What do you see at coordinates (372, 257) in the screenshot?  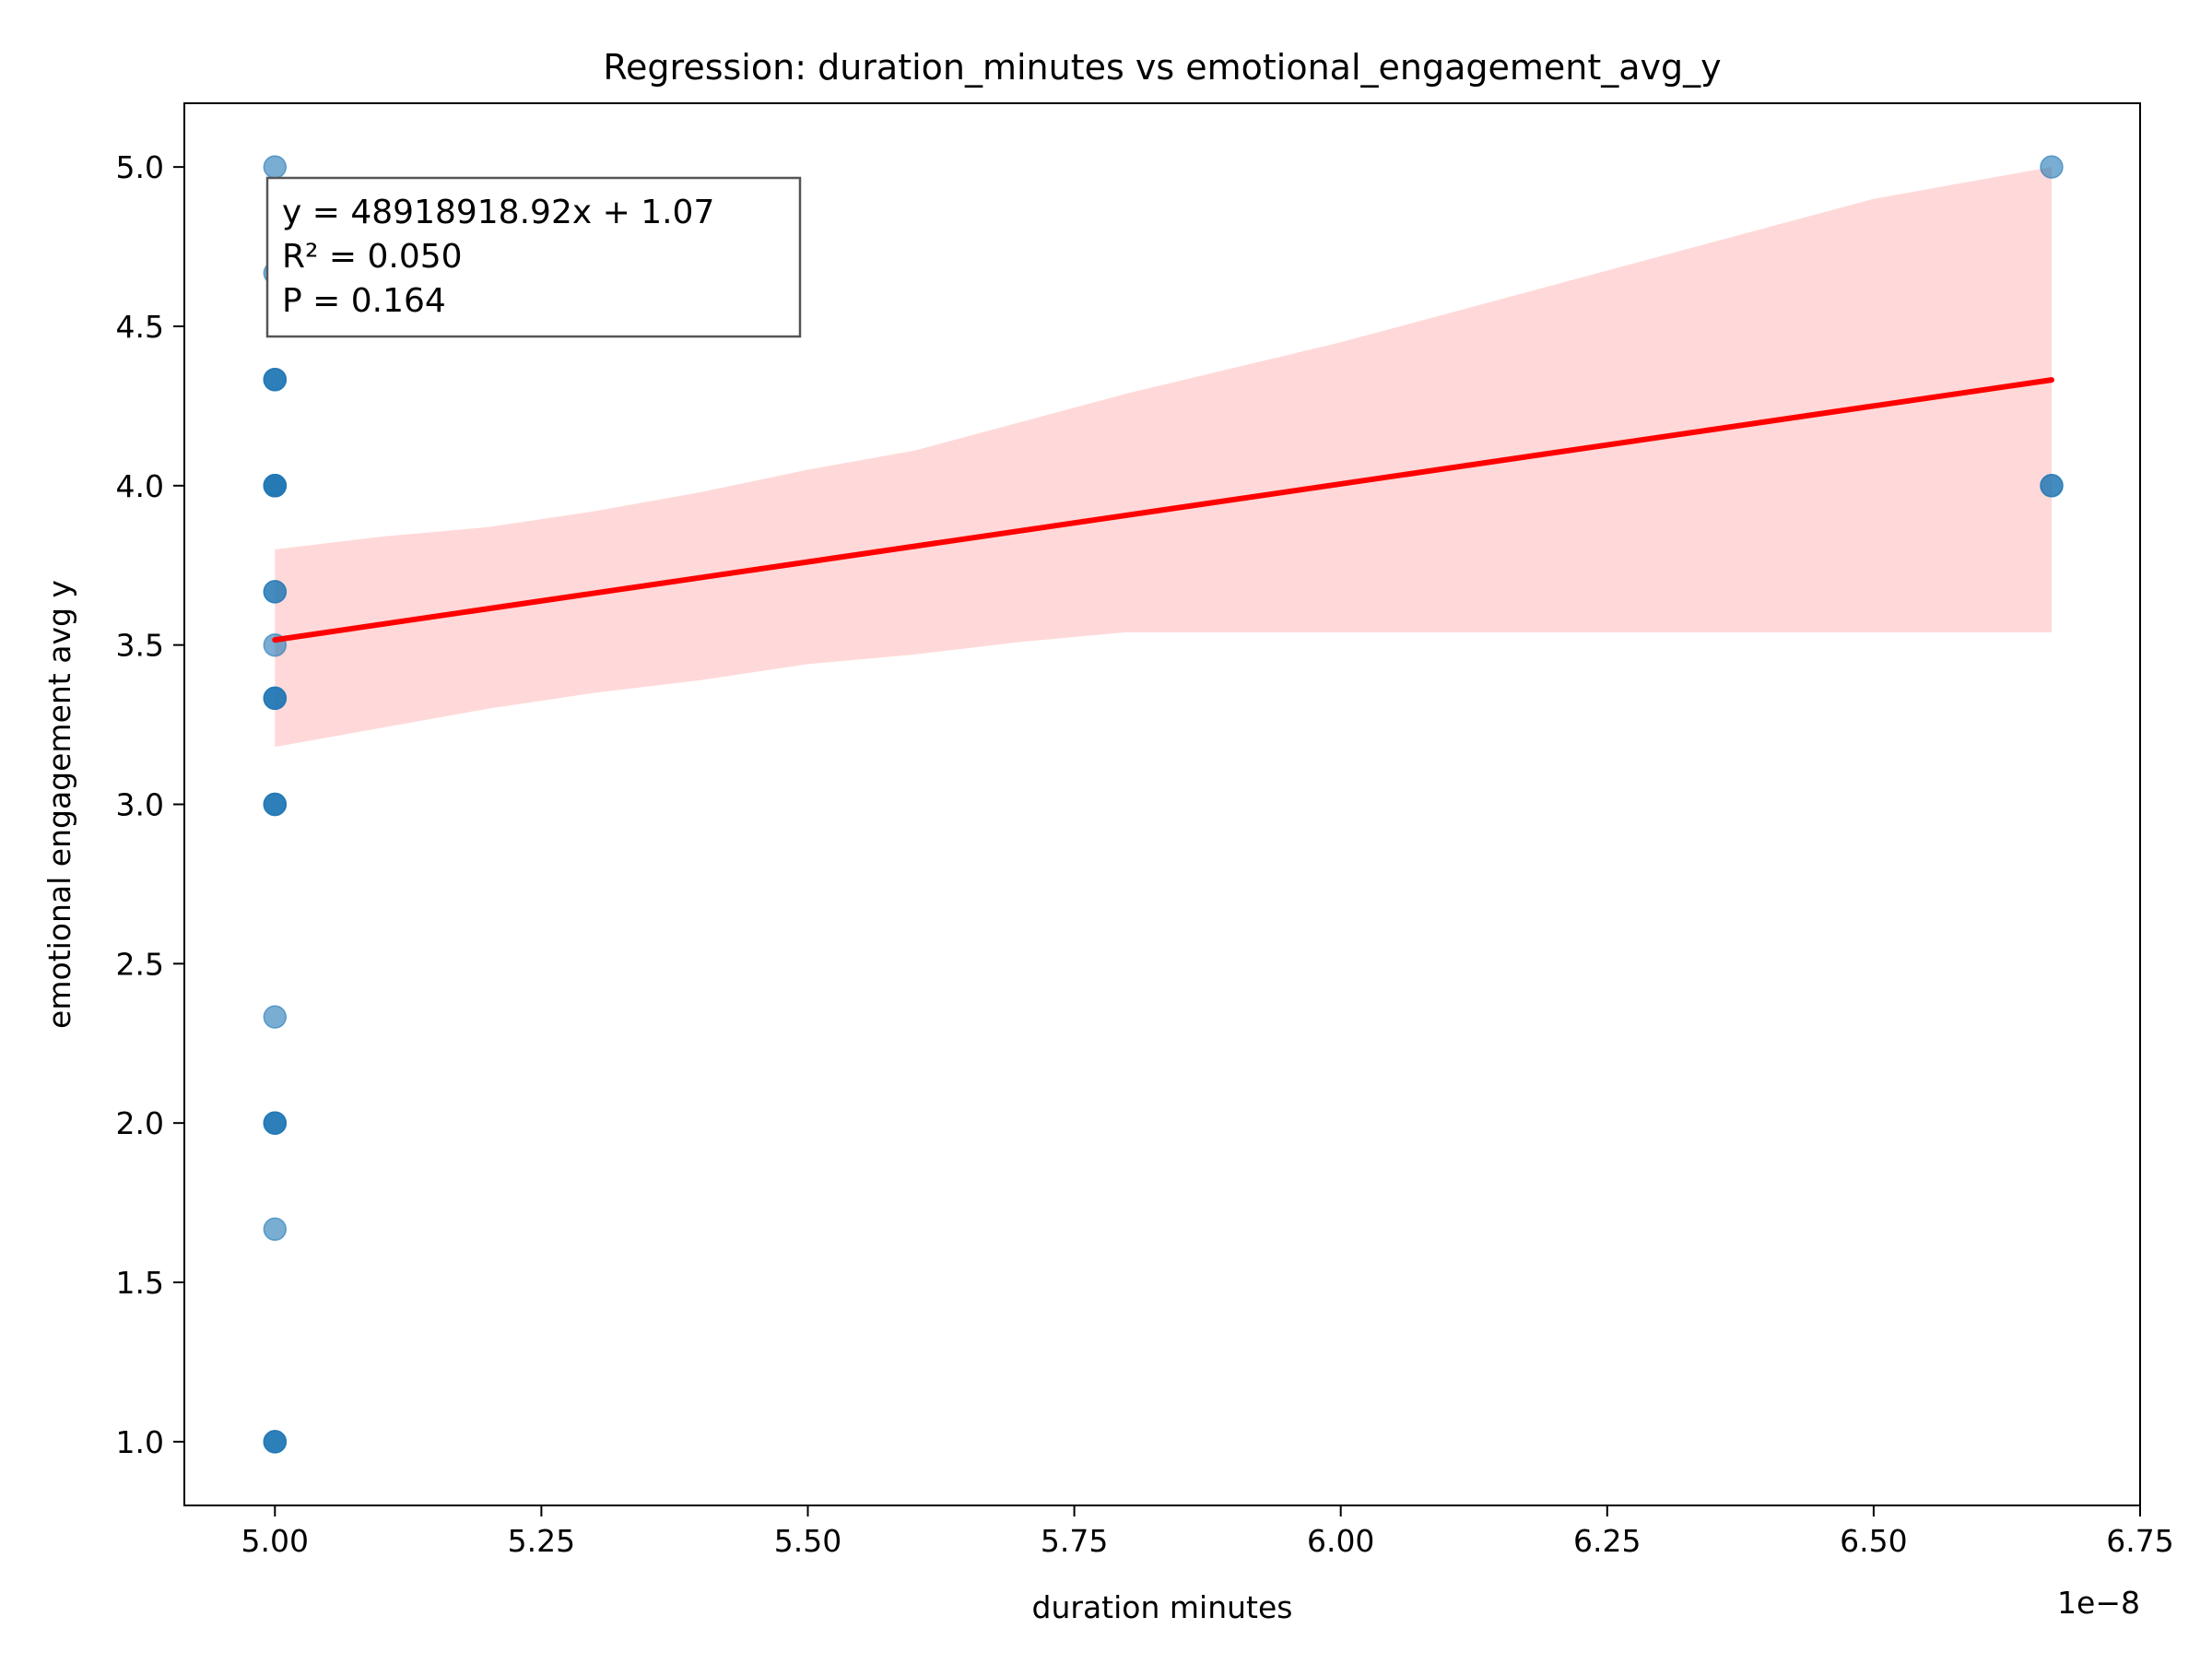 I see `annotation-r-squared: R² = 0.050` at bounding box center [372, 257].